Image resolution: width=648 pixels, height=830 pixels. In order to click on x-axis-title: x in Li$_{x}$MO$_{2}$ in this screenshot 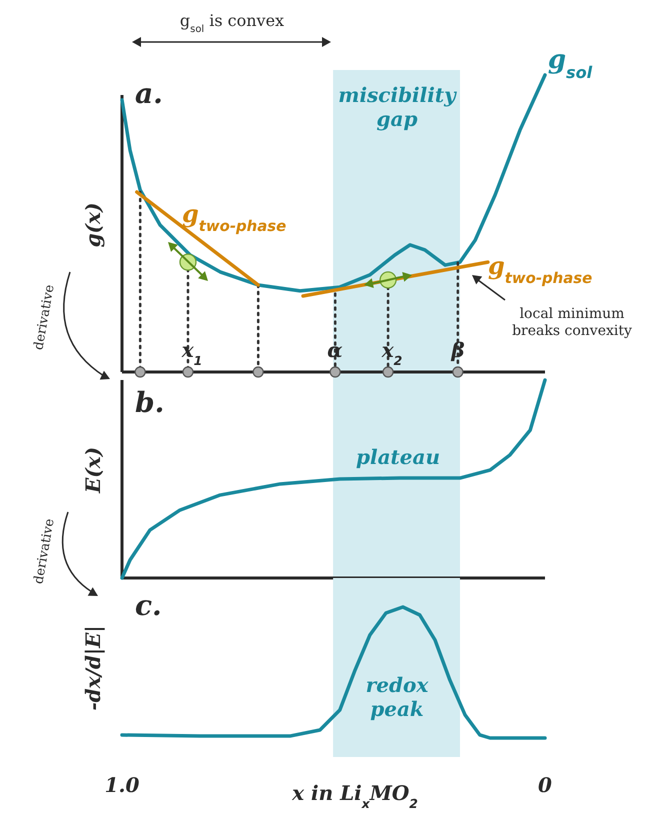, I will do `click(354, 795)`.